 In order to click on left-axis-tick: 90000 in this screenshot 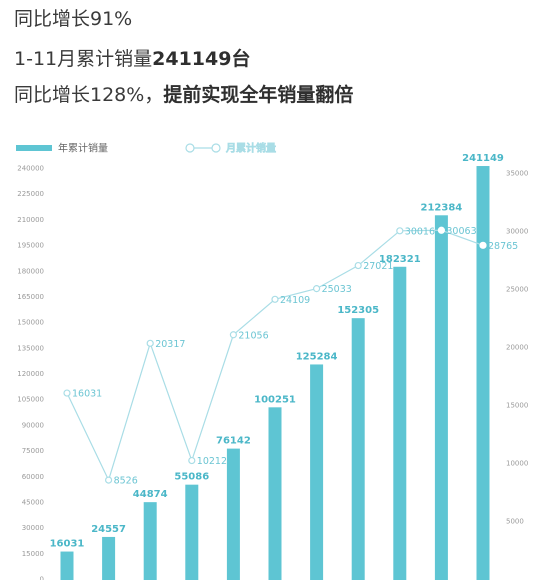, I will do `click(33, 425)`.